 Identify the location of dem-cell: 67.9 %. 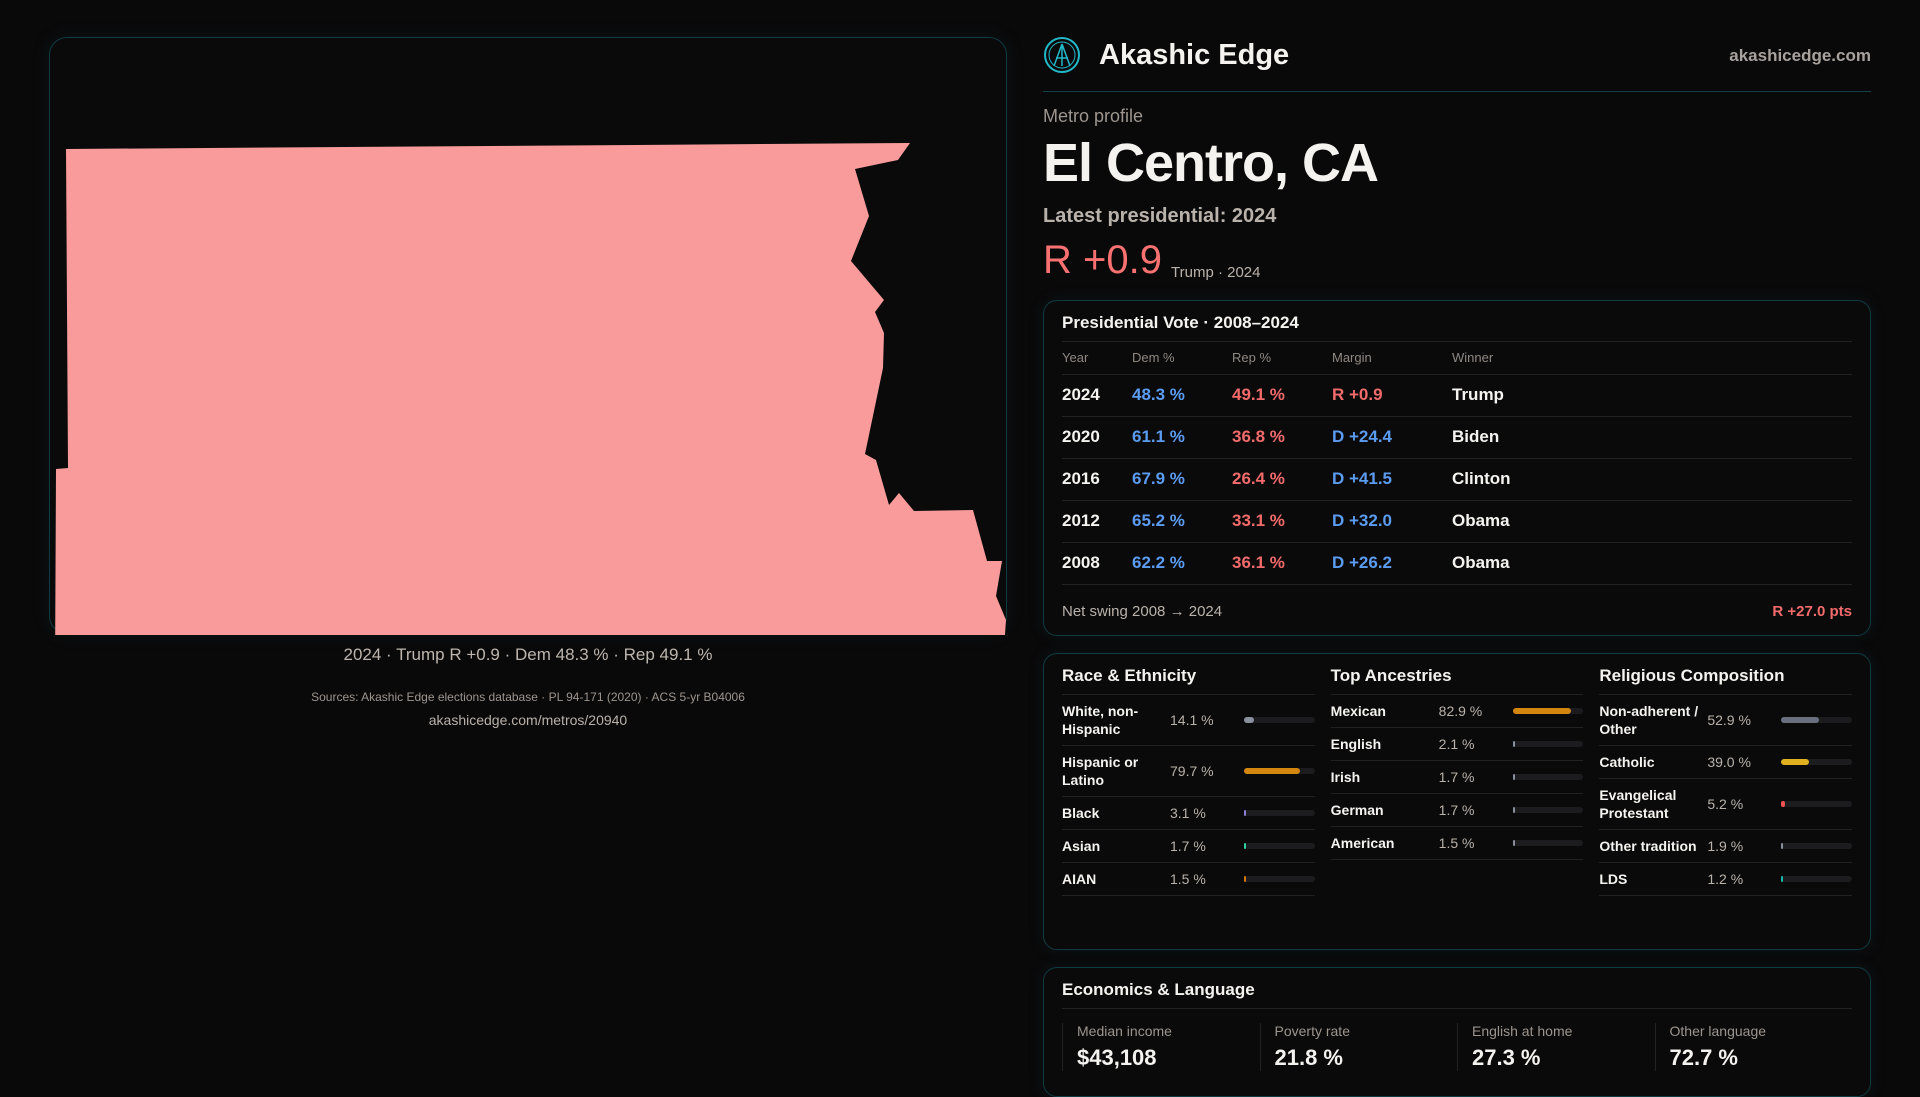
(1182, 479).